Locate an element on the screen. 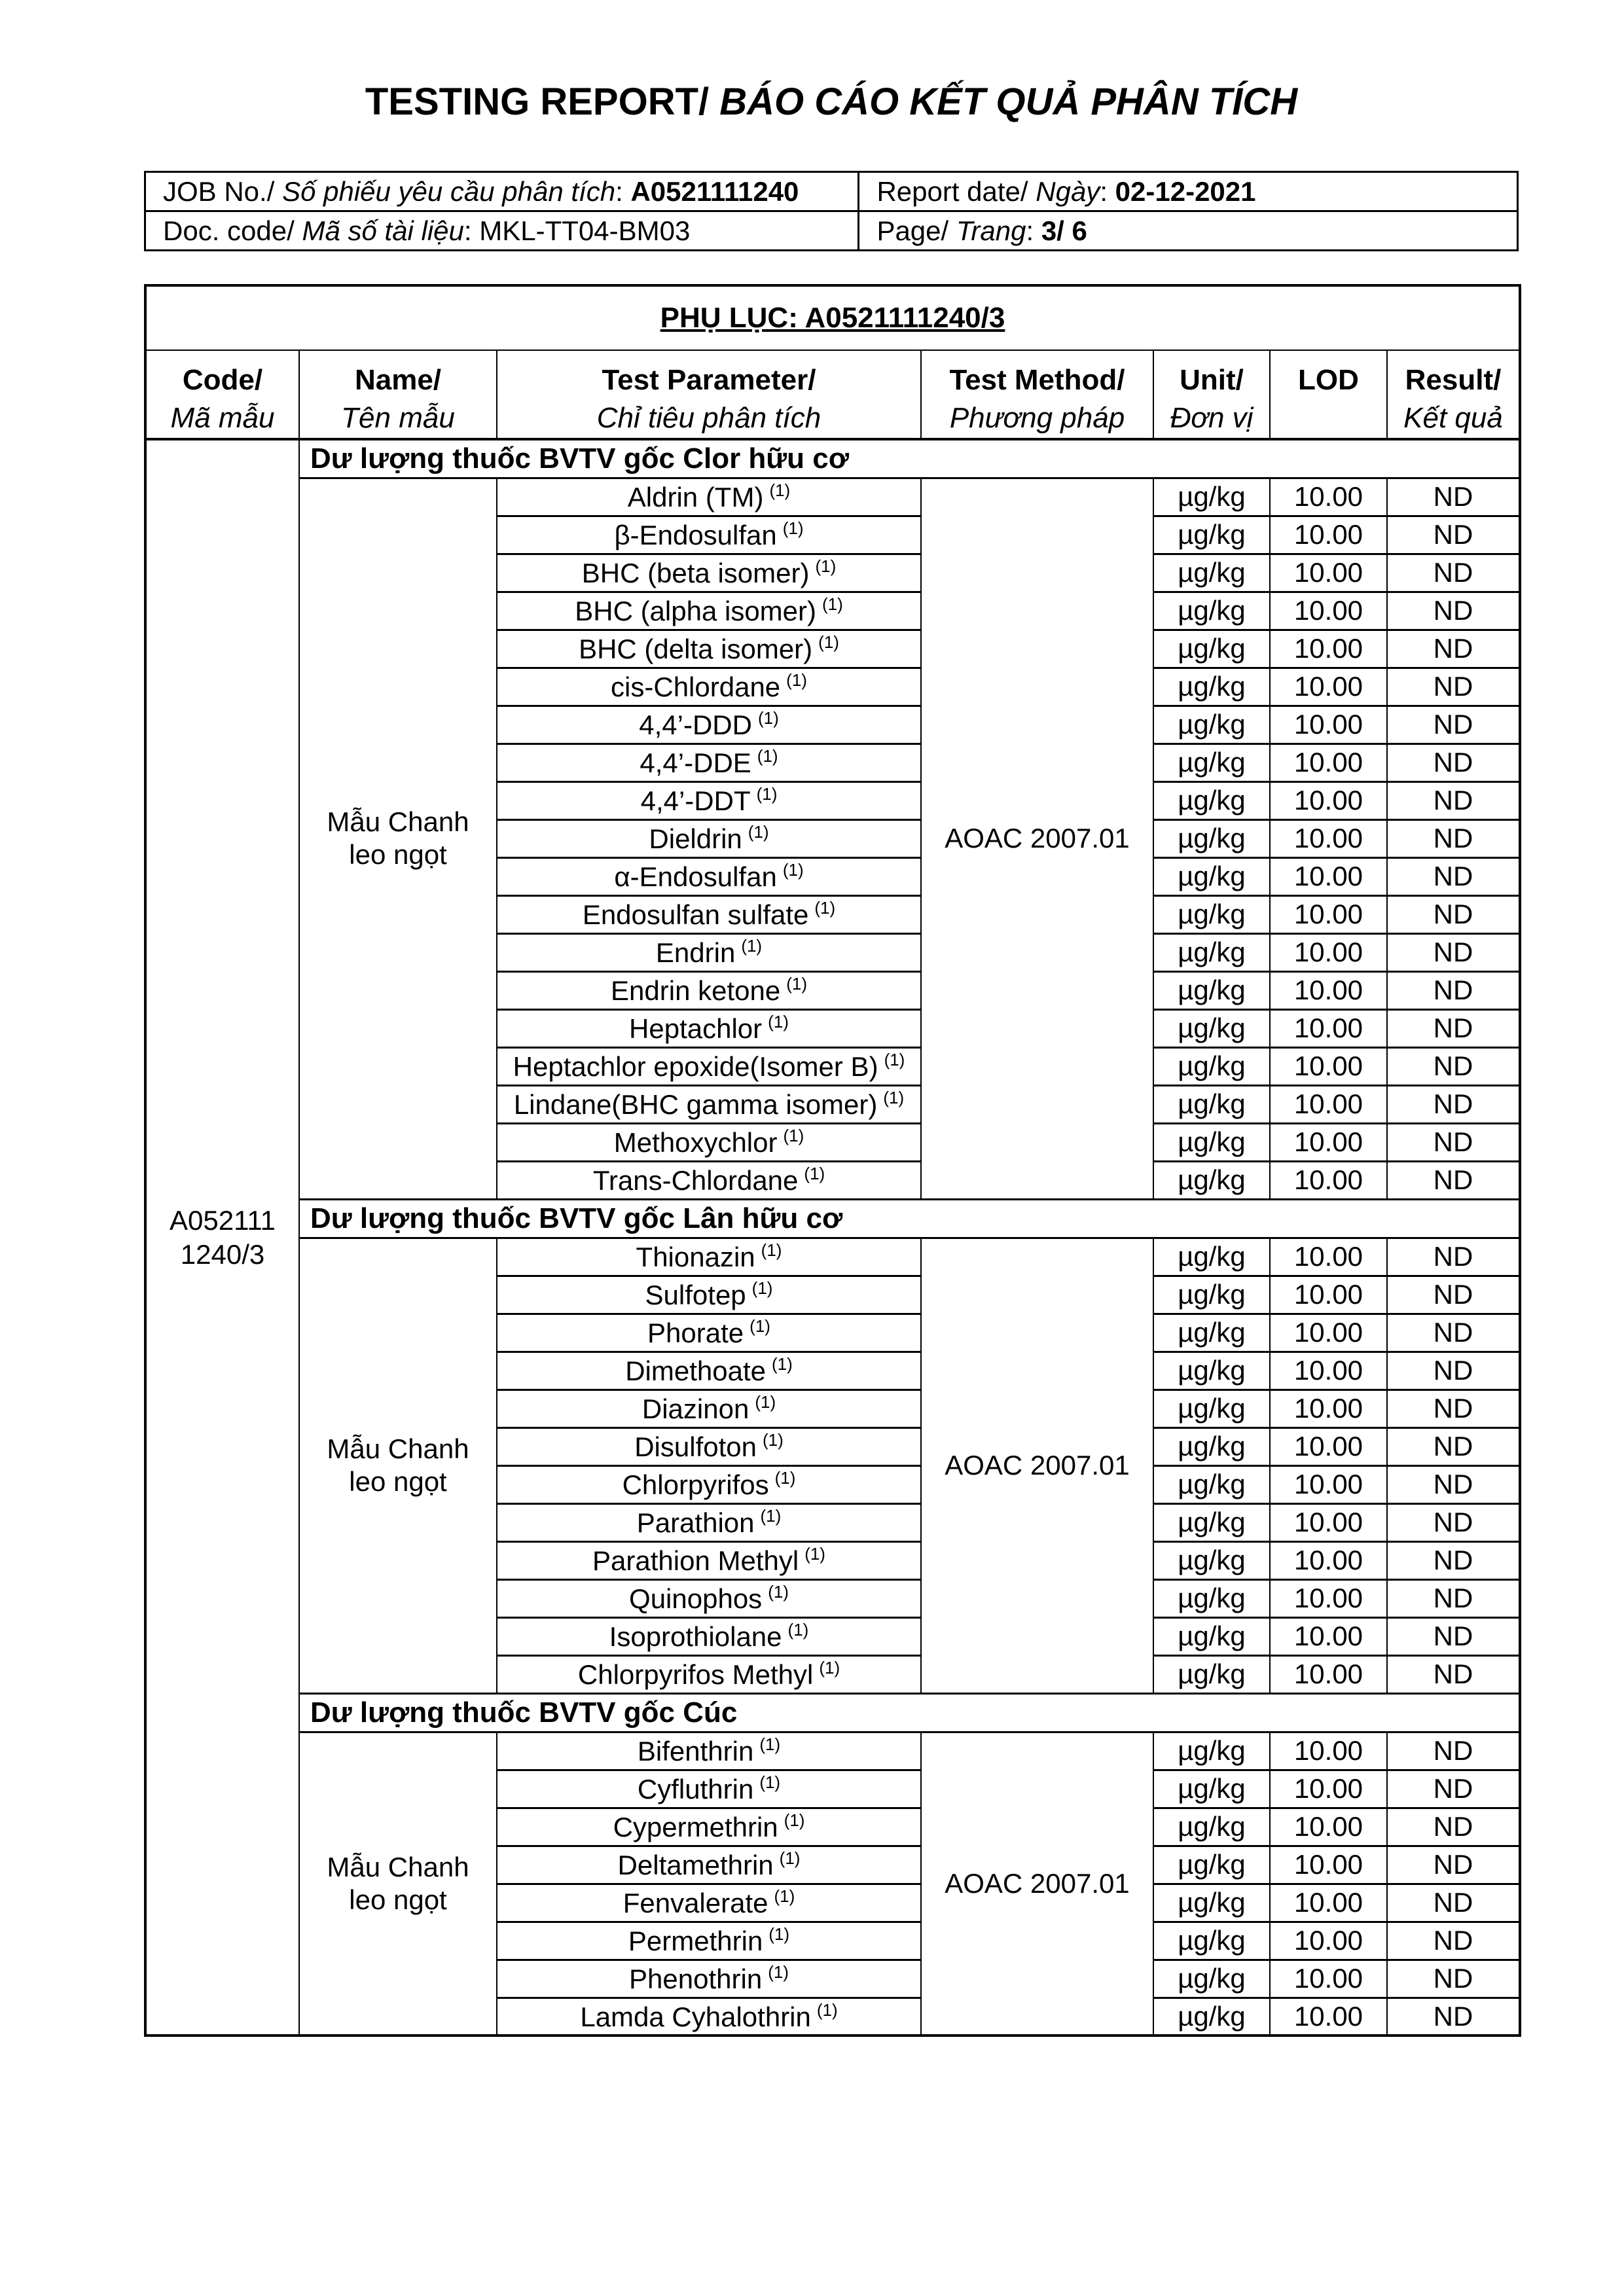 This screenshot has height=2296, width=1624. param-name: Chlorpyrifos is located at coordinates (695, 1484).